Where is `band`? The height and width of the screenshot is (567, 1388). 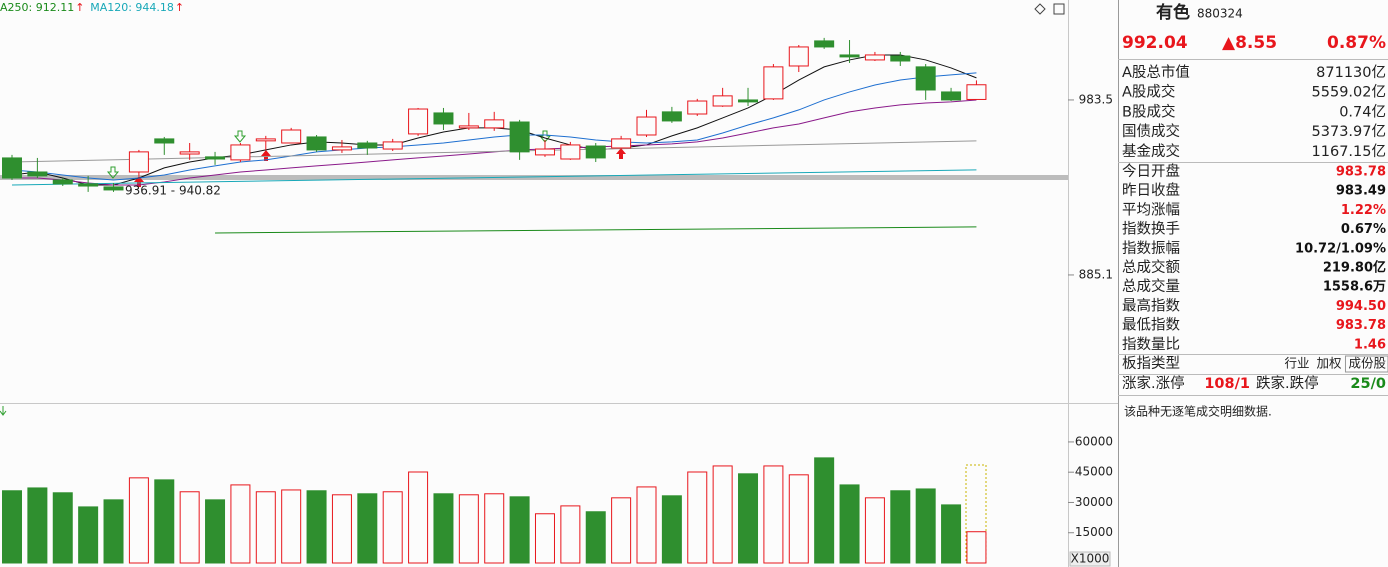
band is located at coordinates (534, 177).